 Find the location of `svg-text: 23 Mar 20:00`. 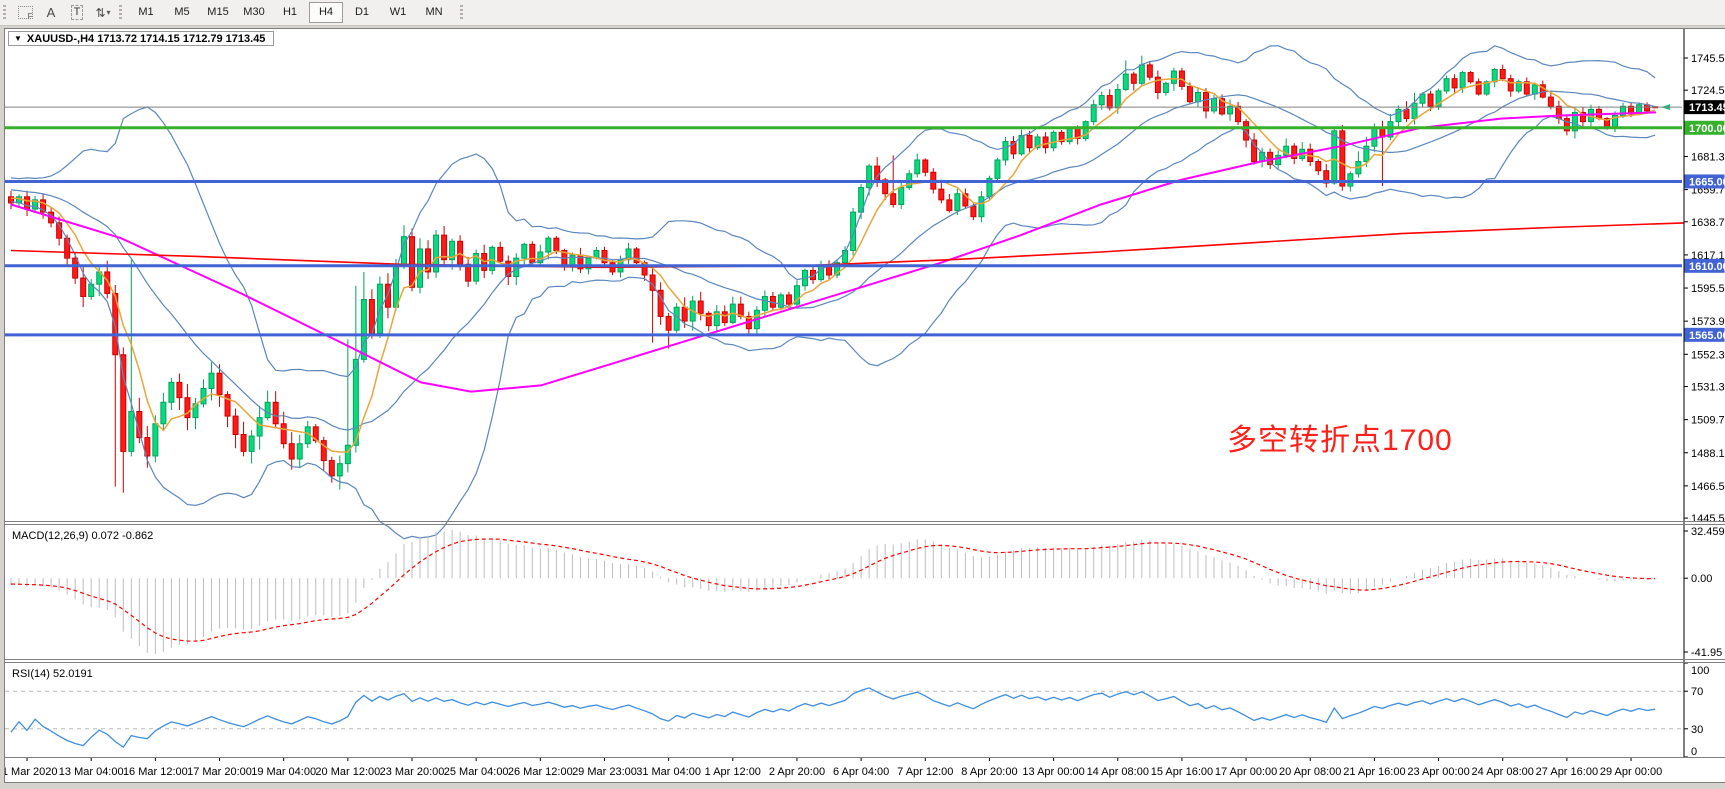

svg-text: 23 Mar 20:00 is located at coordinates (412, 772).